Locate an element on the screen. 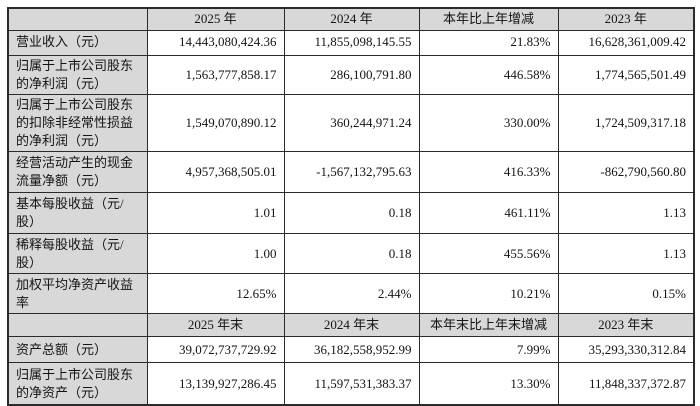 Image resolution: width=700 pixels, height=406 pixels. column-header-2024-end: 2024 年末 is located at coordinates (351, 325).